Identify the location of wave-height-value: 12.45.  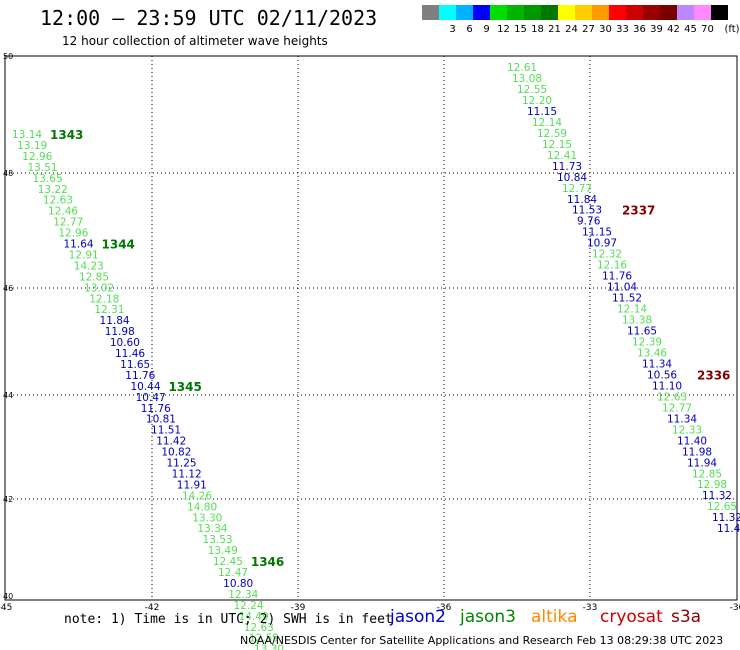
(228, 562).